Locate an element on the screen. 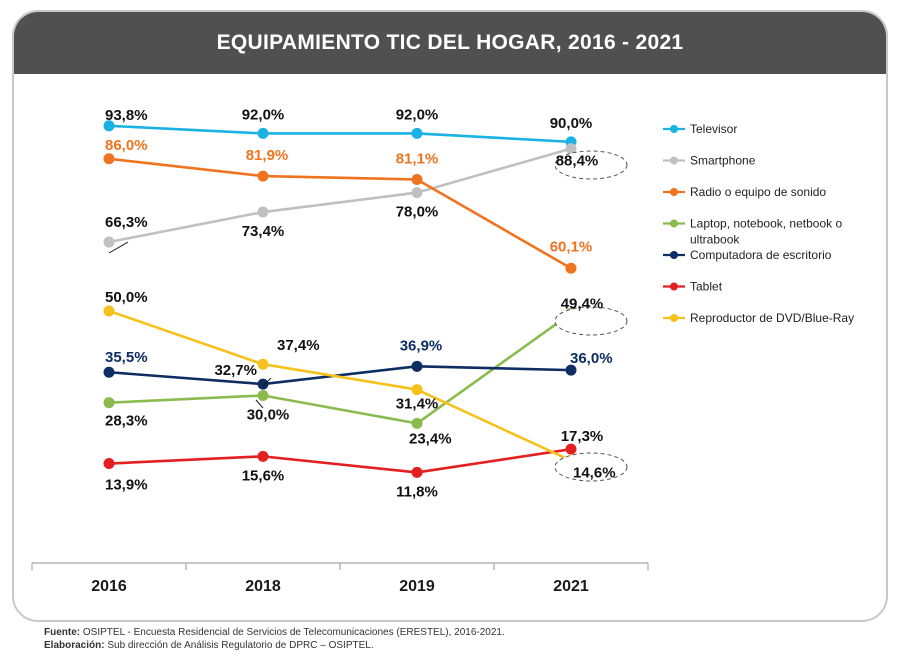 The height and width of the screenshot is (659, 900). legend-marker-televisor is located at coordinates (674, 129).